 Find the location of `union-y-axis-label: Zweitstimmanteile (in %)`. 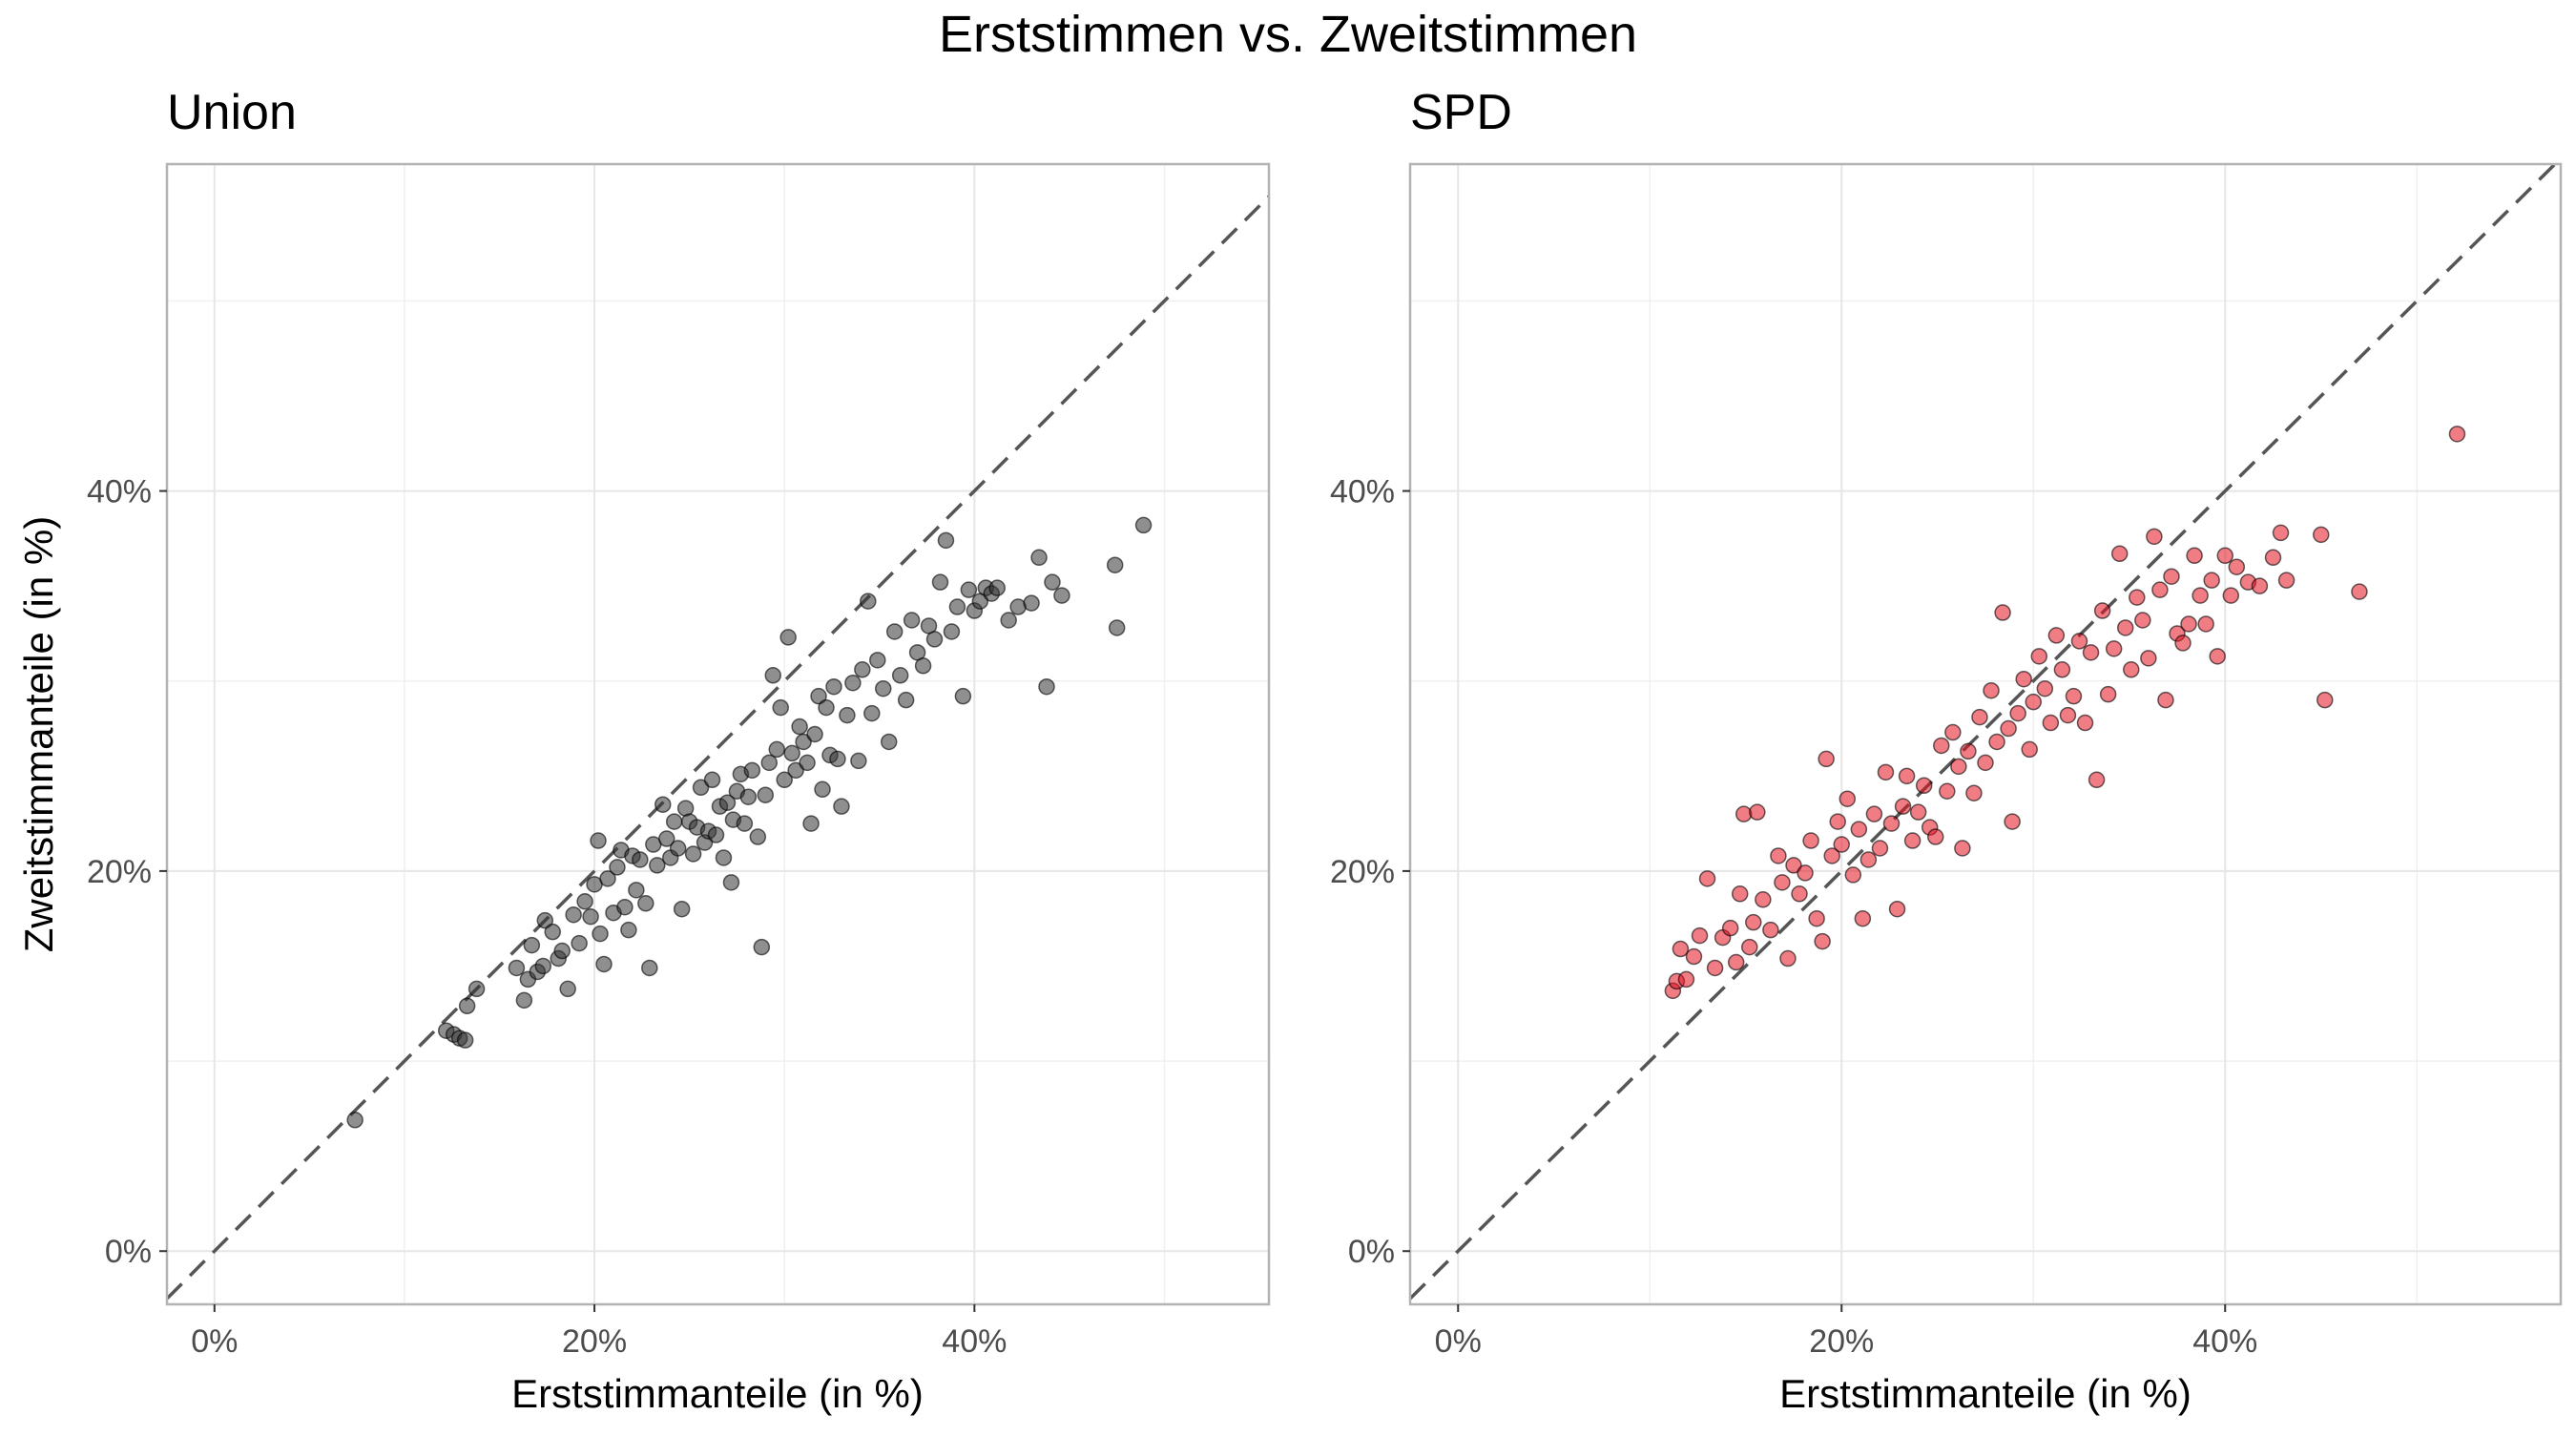

union-y-axis-label: Zweitstimmanteile (in %) is located at coordinates (38, 734).